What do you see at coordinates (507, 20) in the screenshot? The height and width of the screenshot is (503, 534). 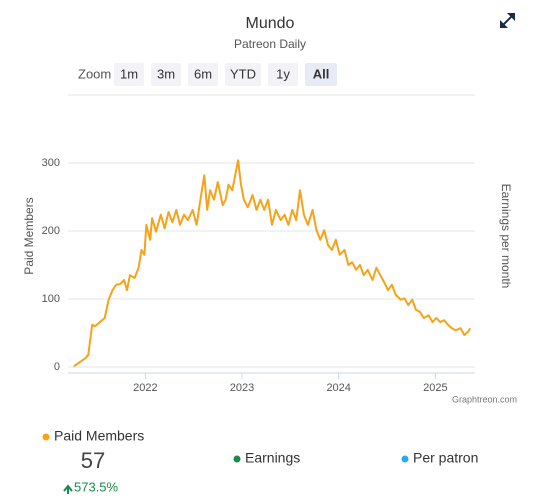 I see `expand-icon` at bounding box center [507, 20].